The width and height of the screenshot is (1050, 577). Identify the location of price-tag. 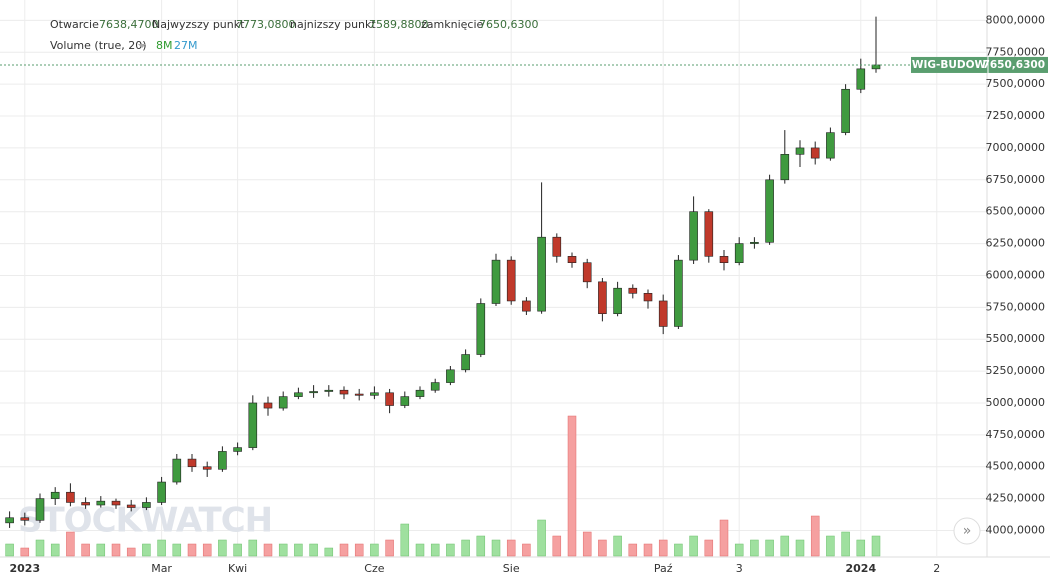
(979, 64).